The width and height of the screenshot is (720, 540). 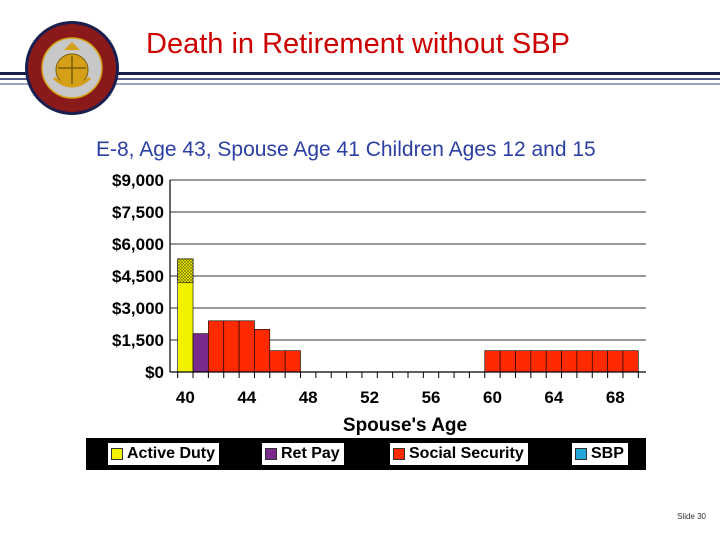 I want to click on y-tick-label: $4,500, so click(x=138, y=276).